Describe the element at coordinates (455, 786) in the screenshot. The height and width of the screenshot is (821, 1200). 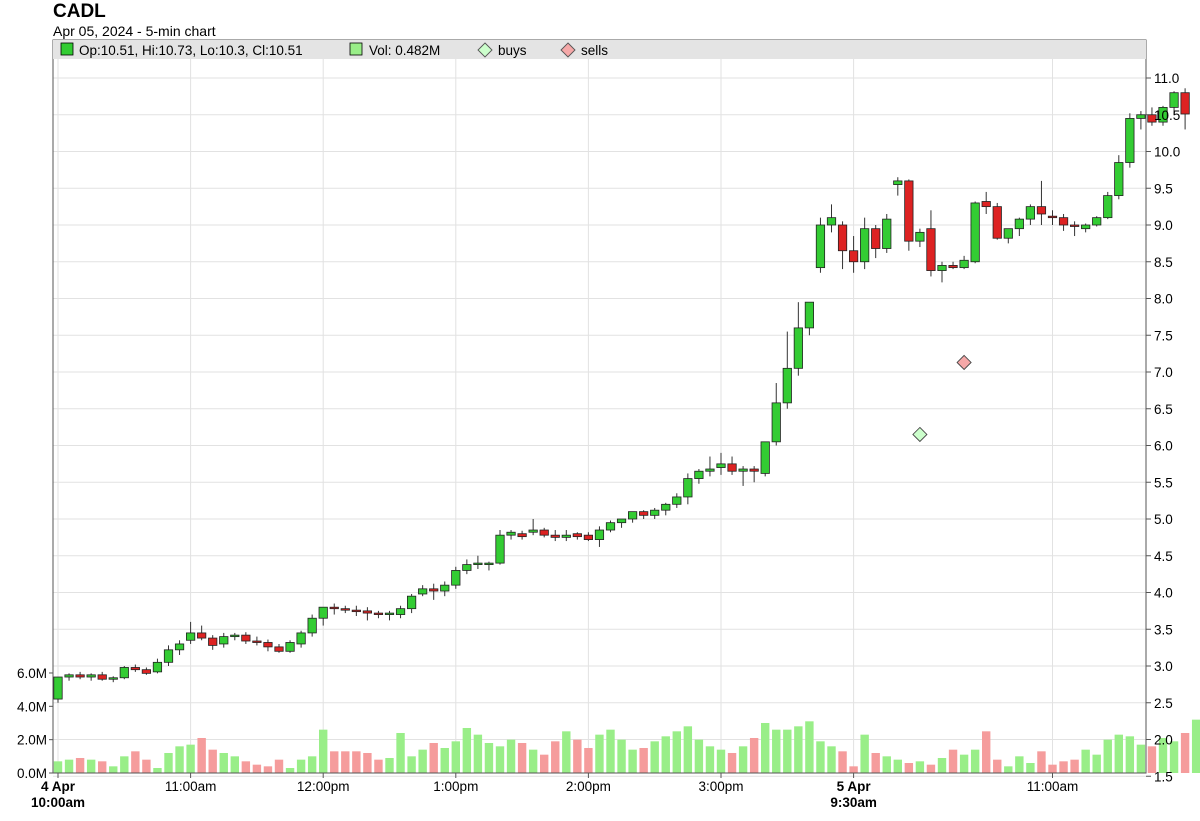
I see `time-tick-label: 1:00pm` at that location.